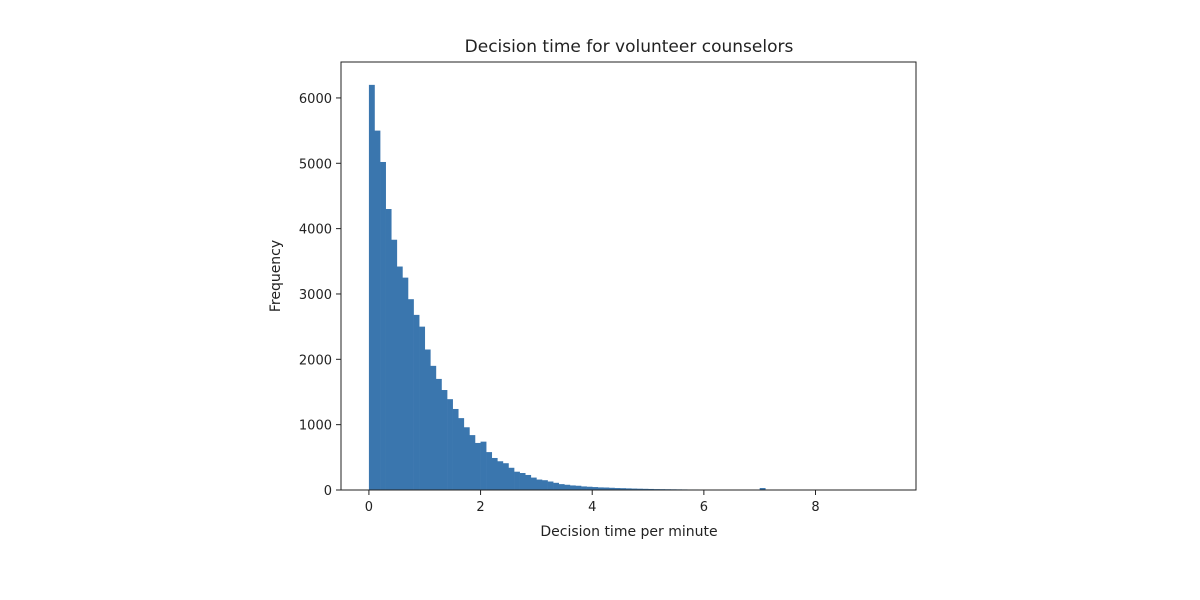  Describe the element at coordinates (480, 507) in the screenshot. I see `x-tick-label: 2` at that location.